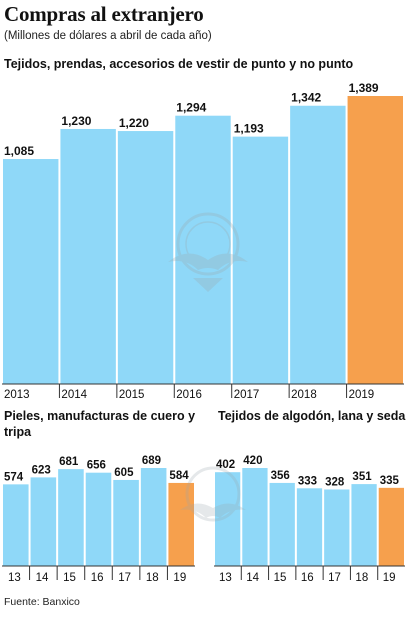  Describe the element at coordinates (364, 88) in the screenshot. I see `data-label-2019: 1,389` at that location.